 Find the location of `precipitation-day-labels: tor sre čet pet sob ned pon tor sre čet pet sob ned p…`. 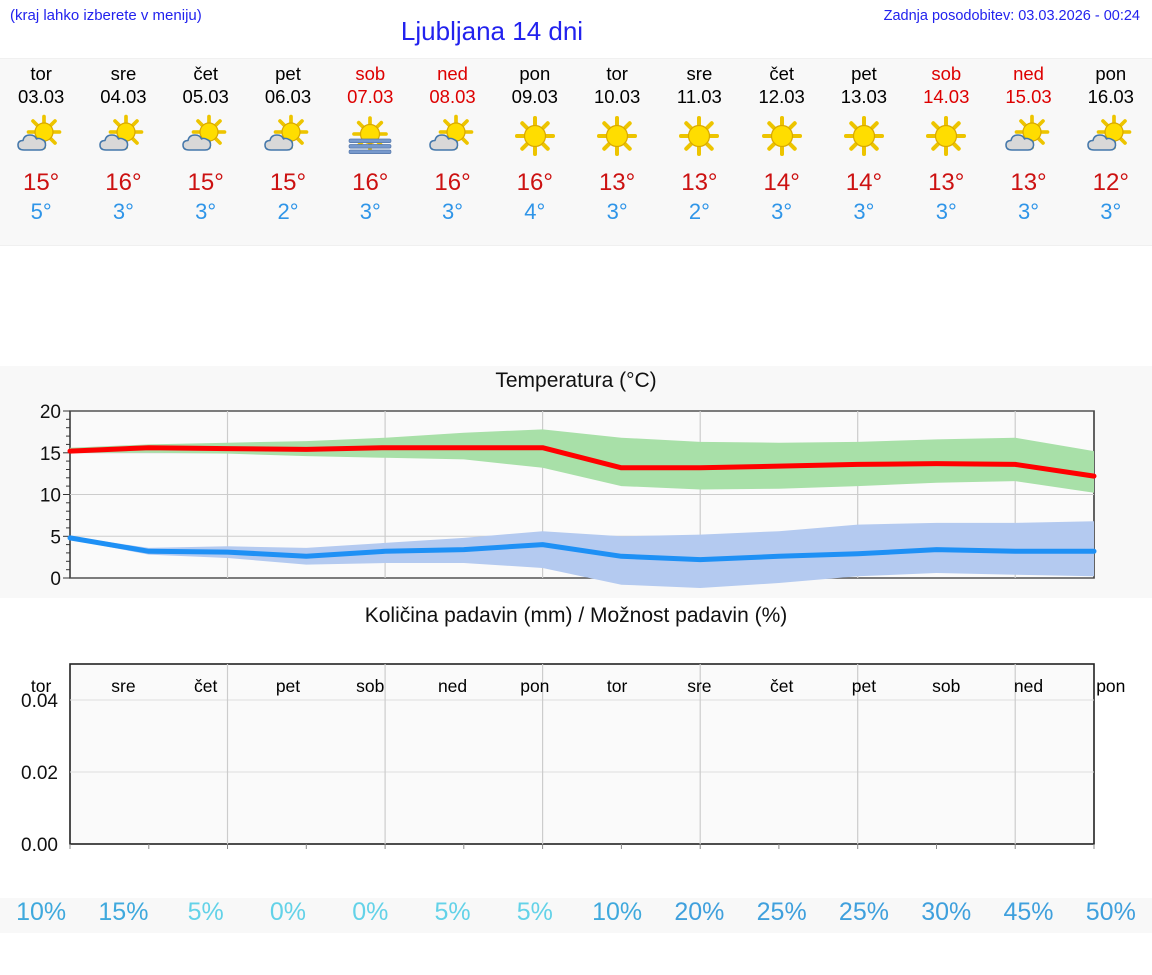

precipitation-day-labels: tor sre čet pet sob ned pon tor sre čet pet sob ned p… is located at coordinates (576, 686).